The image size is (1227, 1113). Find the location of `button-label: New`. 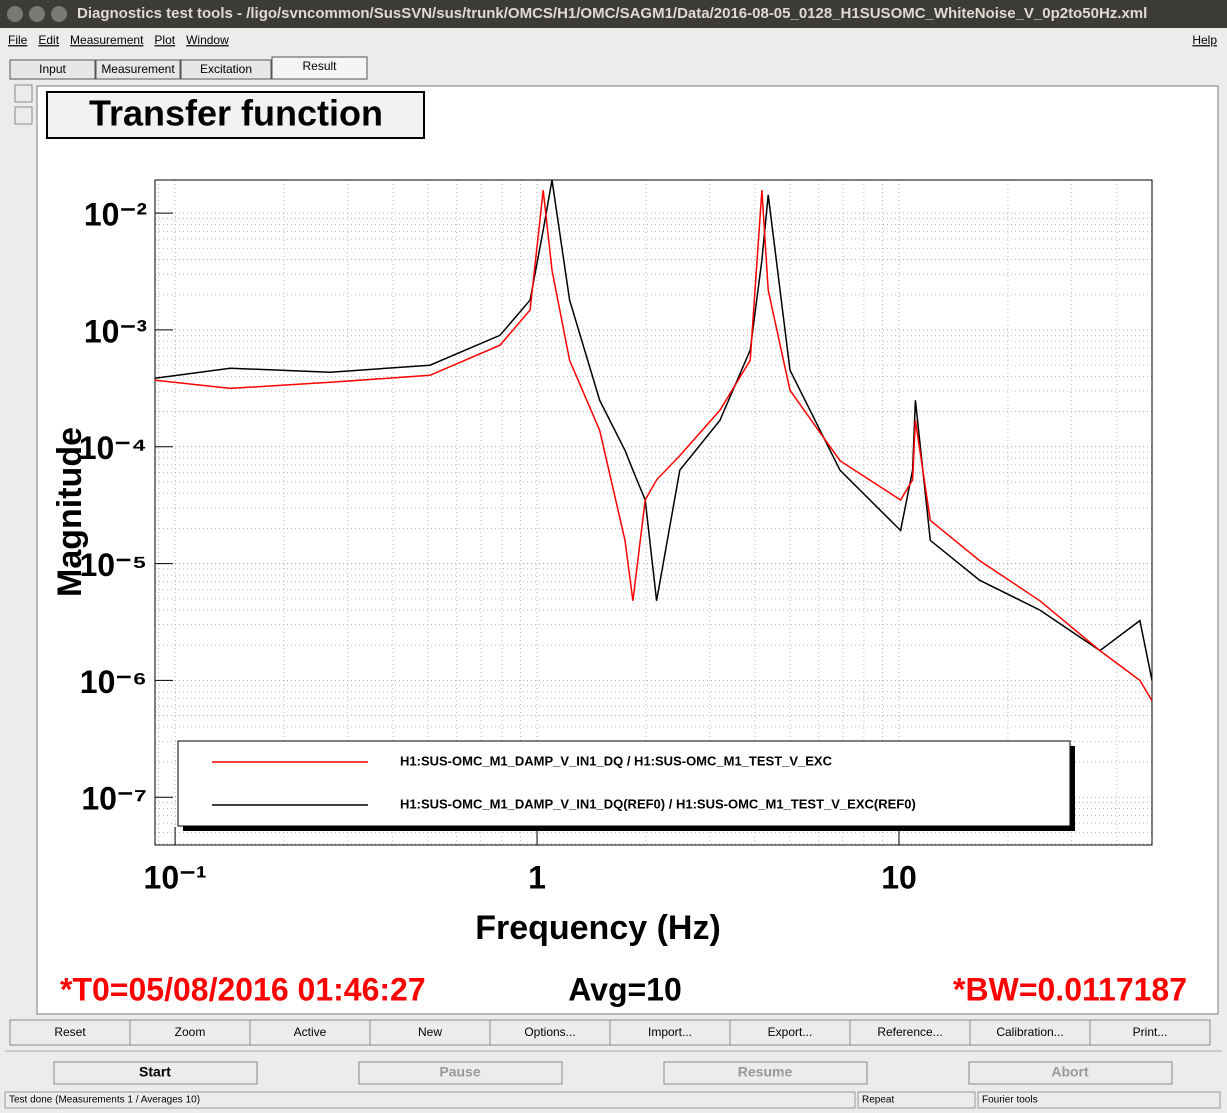

button-label: New is located at coordinates (430, 1032).